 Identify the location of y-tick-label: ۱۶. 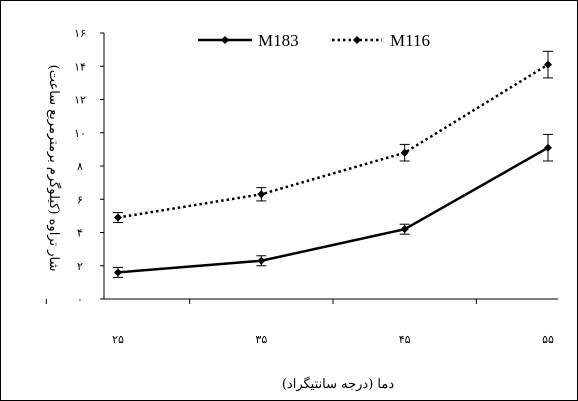
(80, 33).